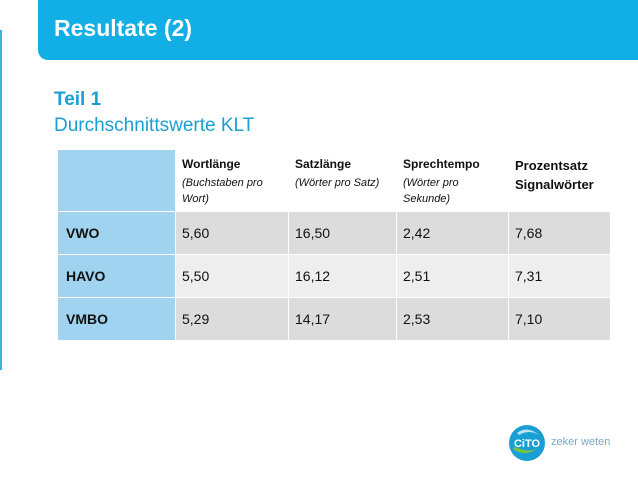  I want to click on table-cell: 16,50, so click(342, 233).